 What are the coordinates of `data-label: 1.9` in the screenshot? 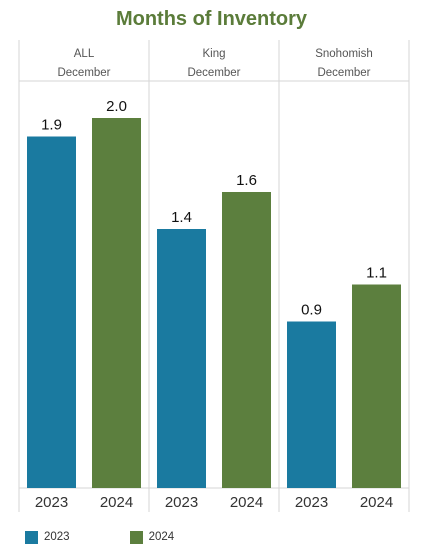 It's located at (51, 125).